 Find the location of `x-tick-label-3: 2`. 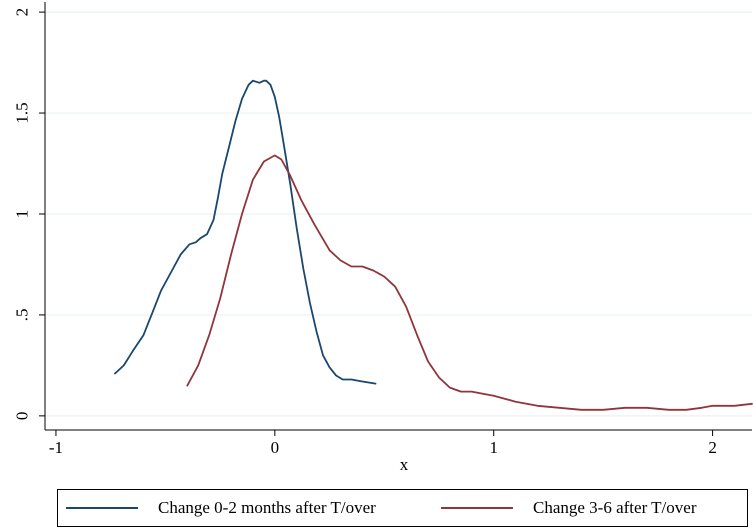

x-tick-label-3: 2 is located at coordinates (712, 447).